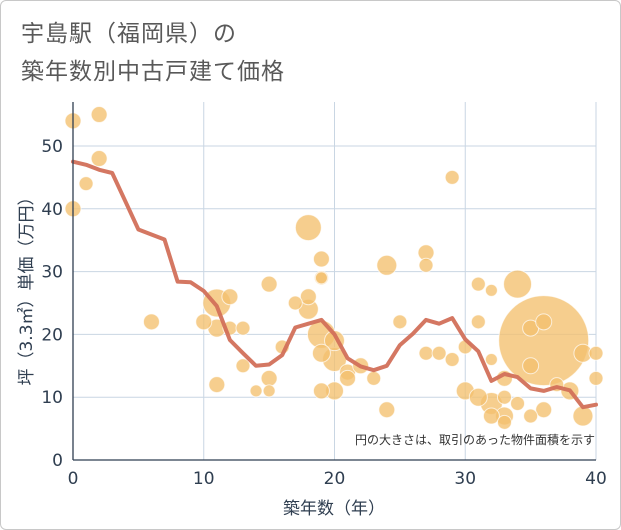 This screenshot has height=530, width=621. Describe the element at coordinates (335, 479) in the screenshot. I see `x-tick-label: 20` at that location.